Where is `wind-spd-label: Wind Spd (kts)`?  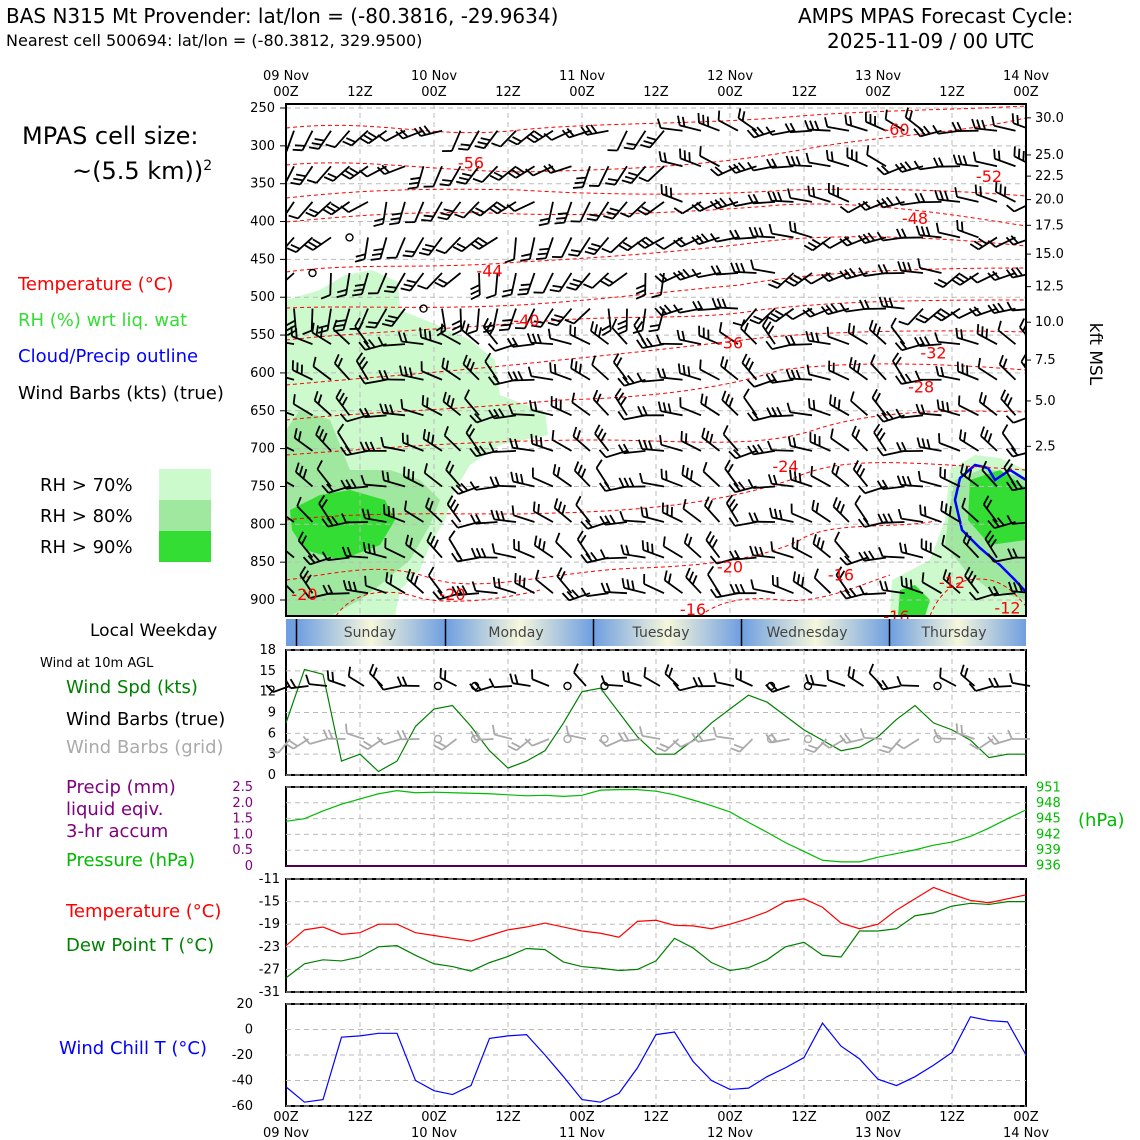 wind-spd-label: Wind Spd (kts) is located at coordinates (132, 687).